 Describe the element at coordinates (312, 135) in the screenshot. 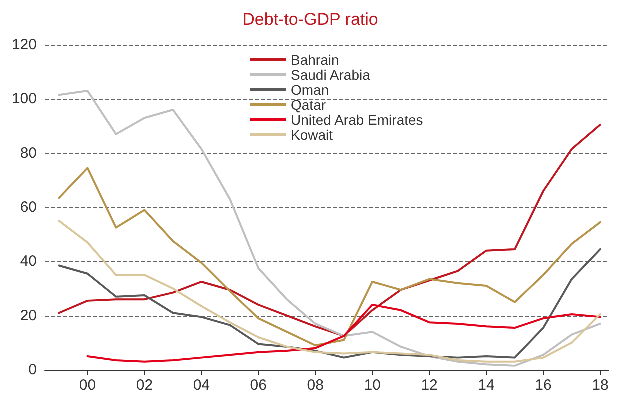

I see `legend-label: Kowait` at that location.